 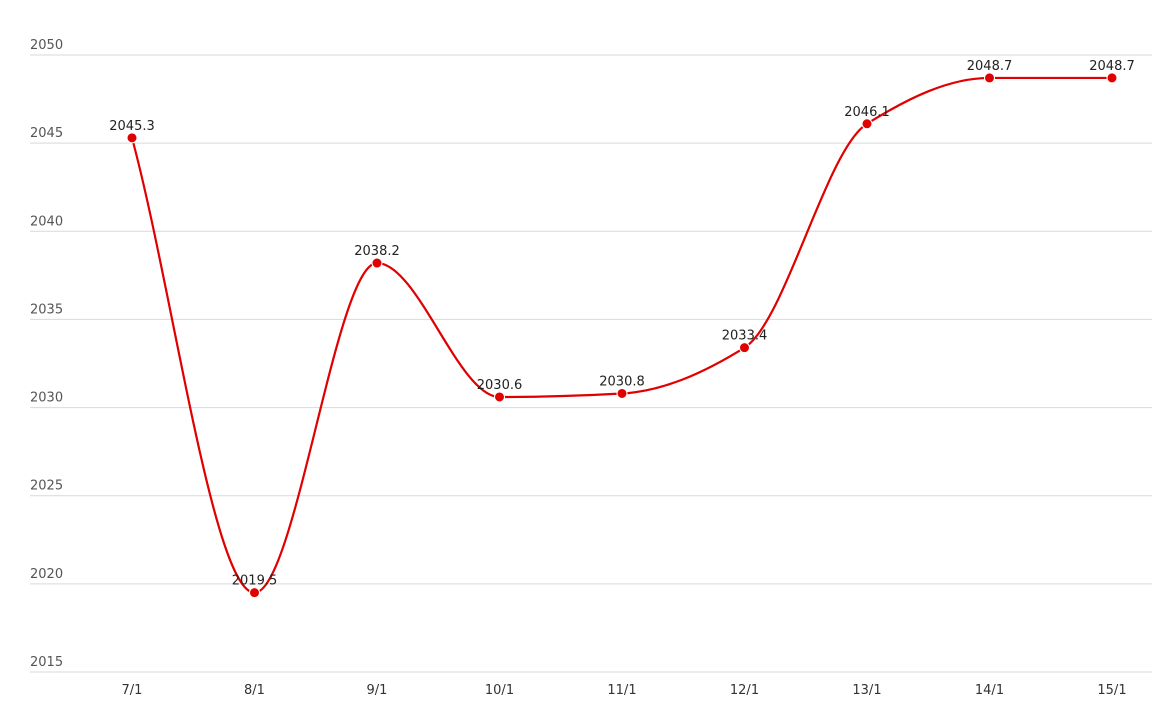 What do you see at coordinates (745, 336) in the screenshot?
I see `data-label: 2033.4` at bounding box center [745, 336].